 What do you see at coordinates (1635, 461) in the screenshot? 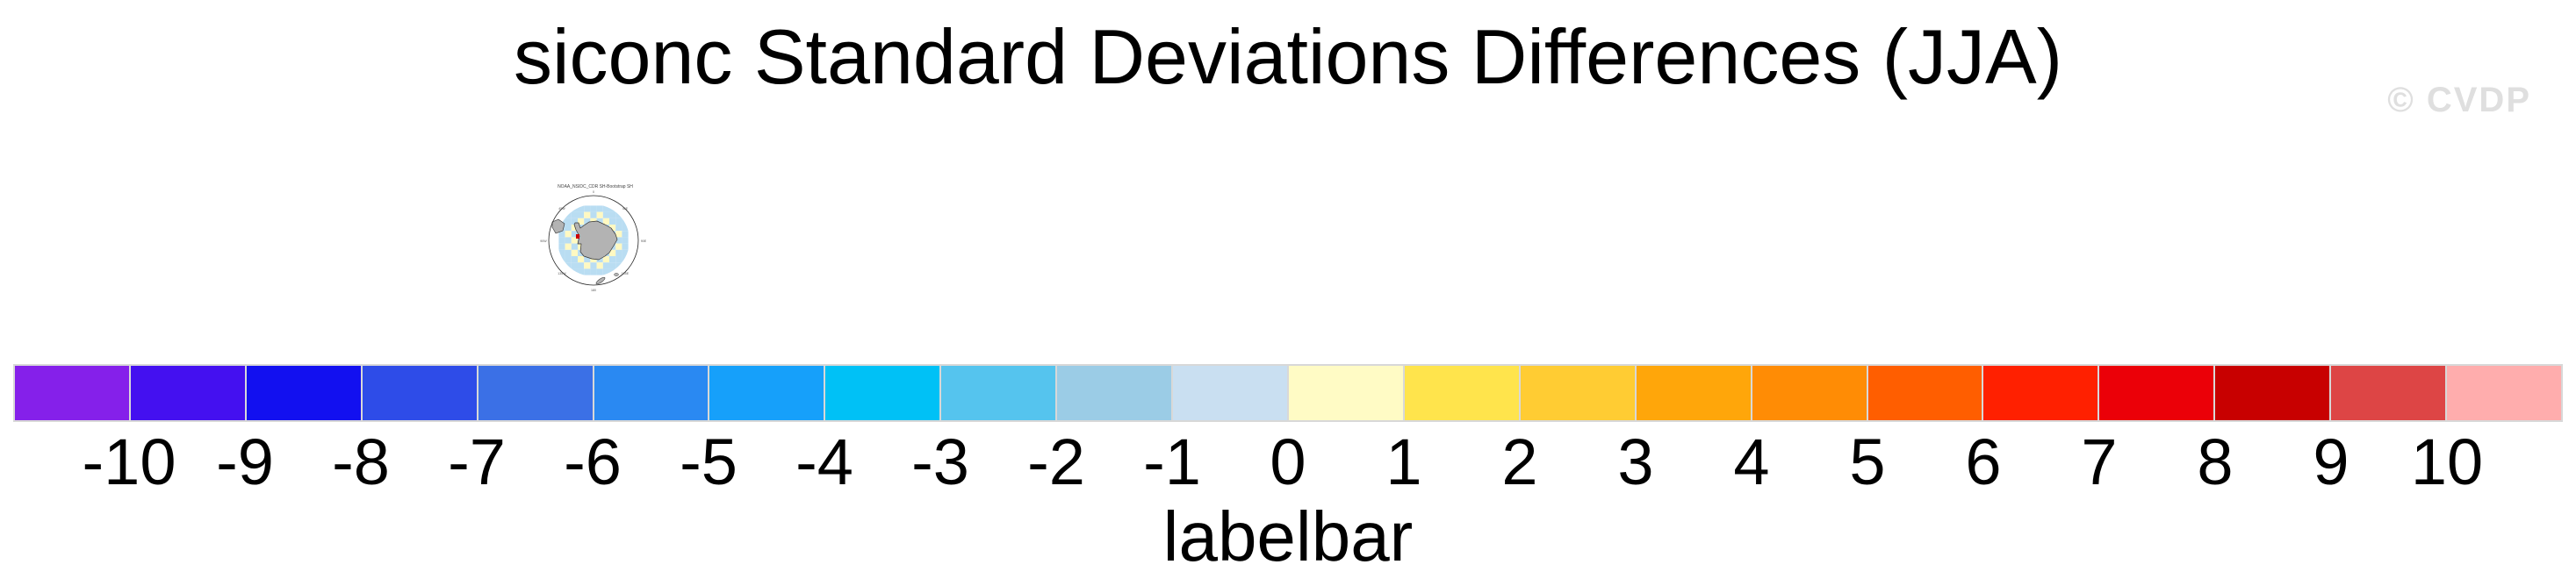
I see `colorbar-tick: 3` at bounding box center [1635, 461].